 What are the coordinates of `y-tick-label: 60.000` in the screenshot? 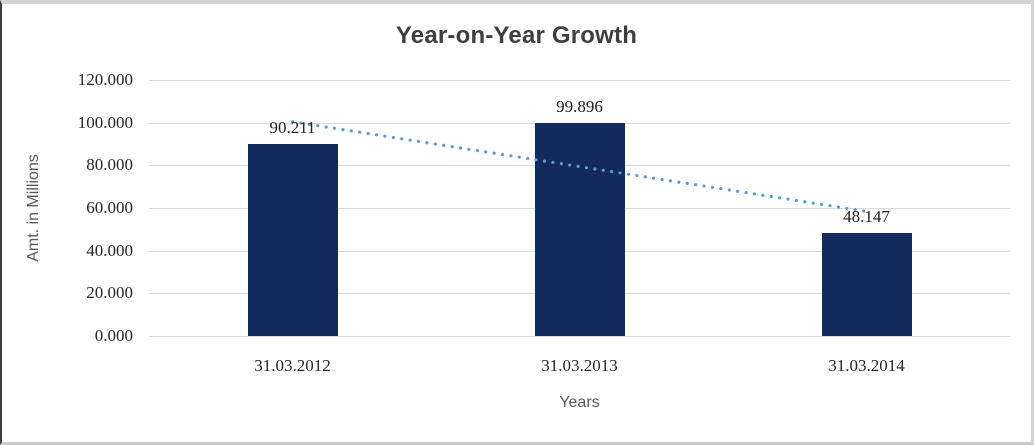 It's located at (109, 207).